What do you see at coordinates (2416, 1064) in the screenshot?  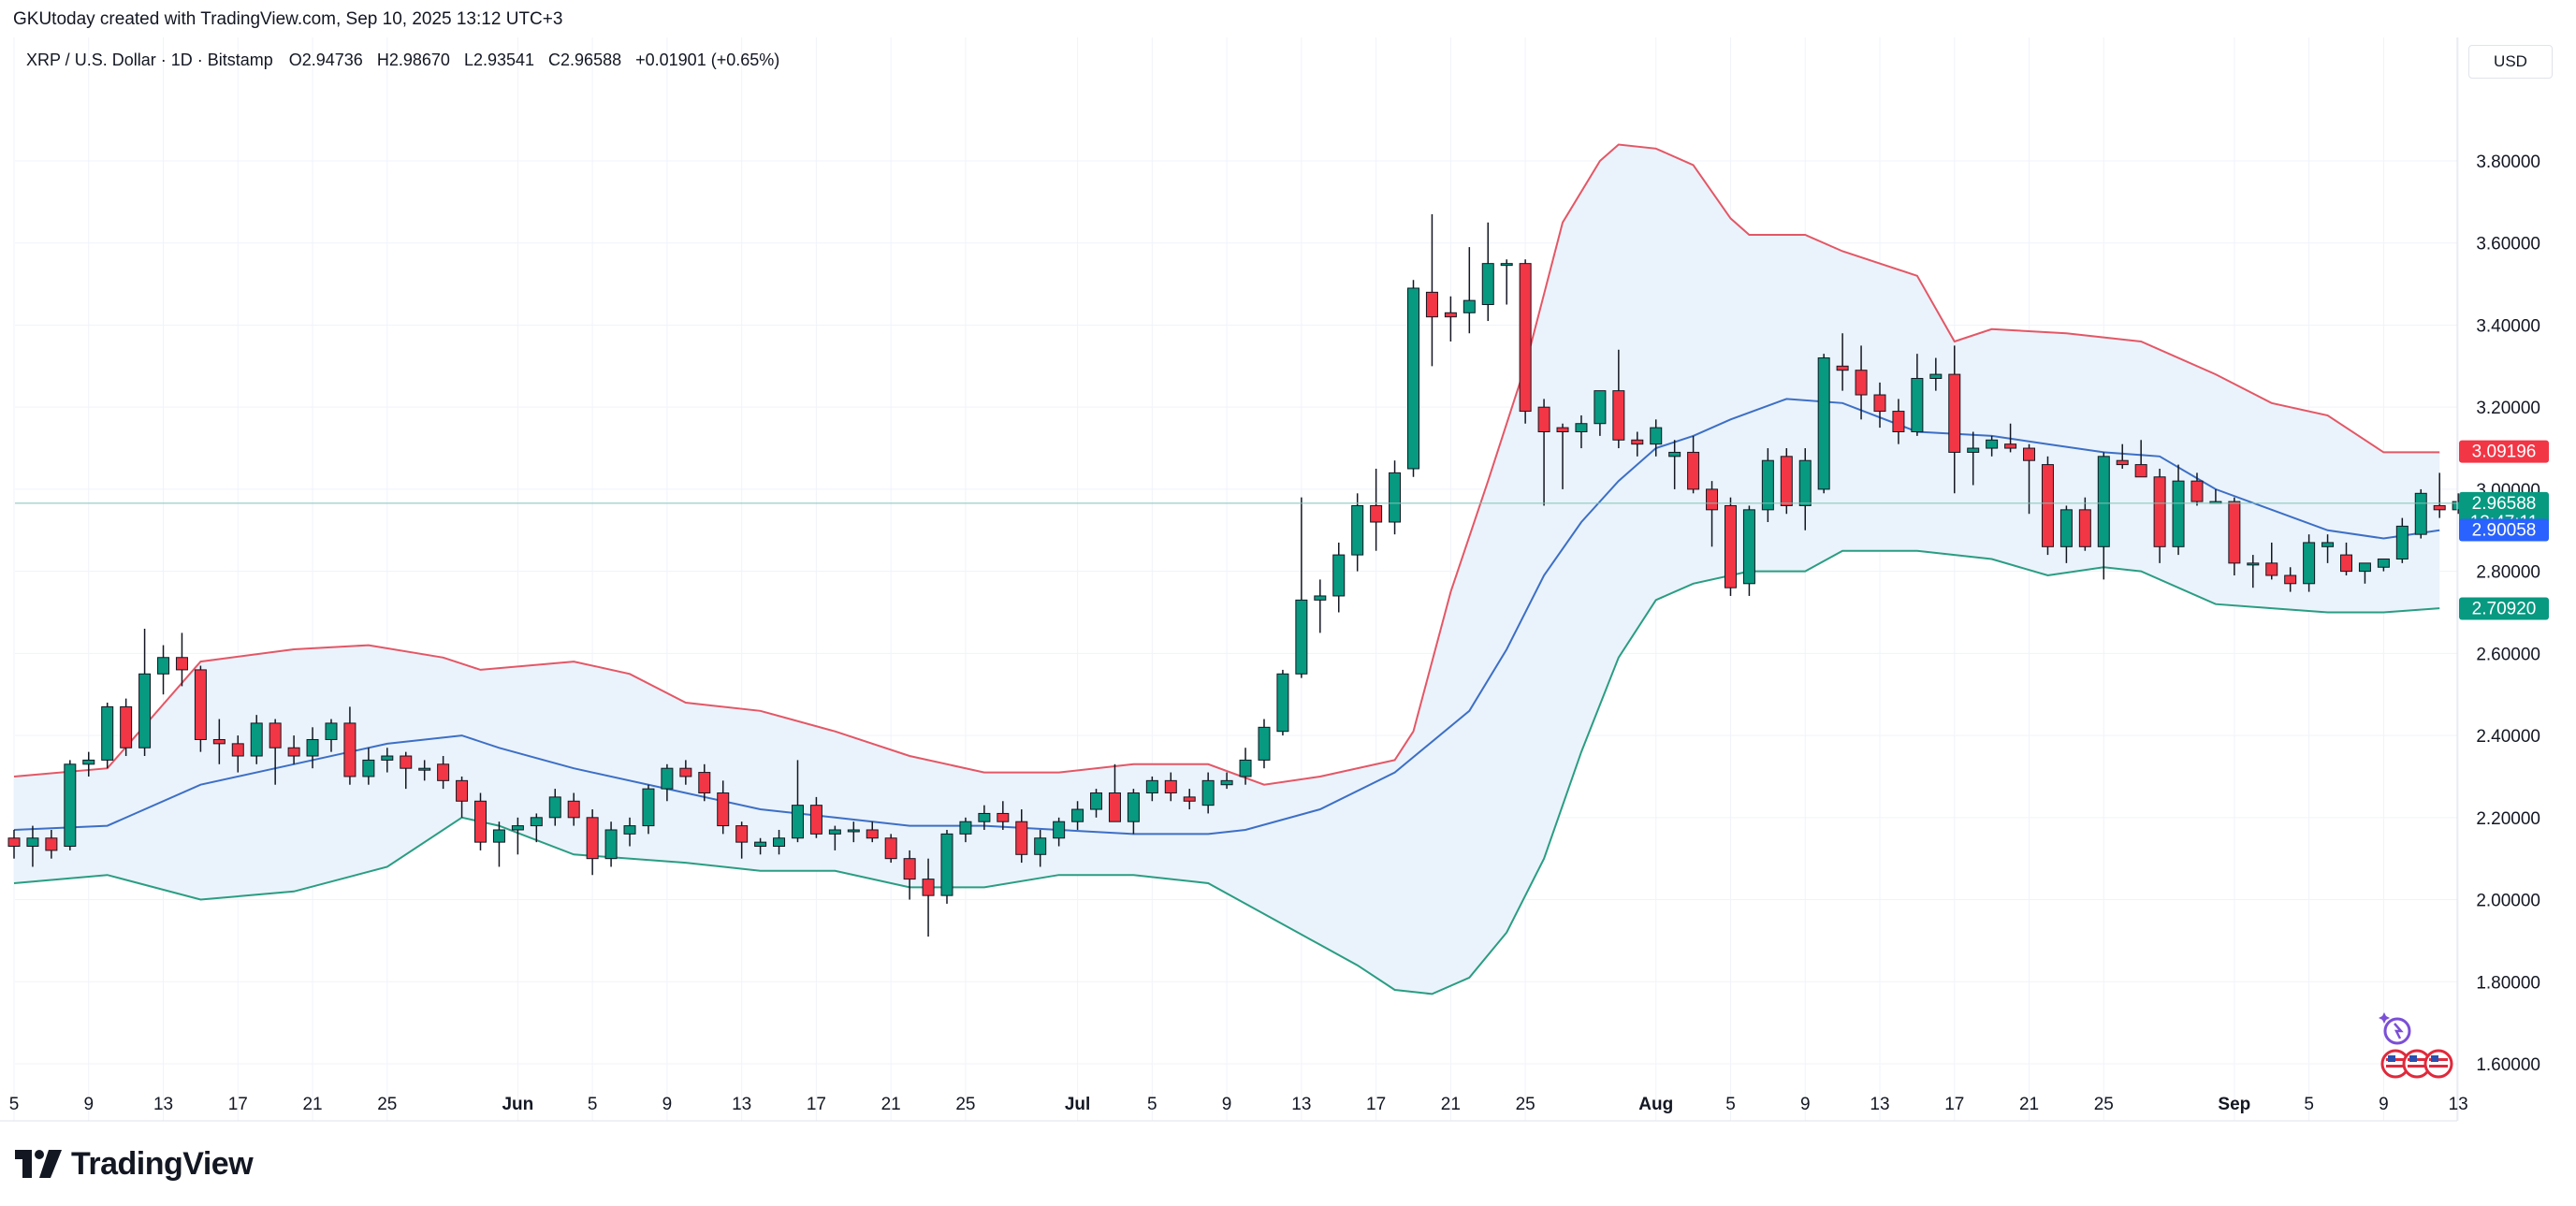 I see `flag-icons` at bounding box center [2416, 1064].